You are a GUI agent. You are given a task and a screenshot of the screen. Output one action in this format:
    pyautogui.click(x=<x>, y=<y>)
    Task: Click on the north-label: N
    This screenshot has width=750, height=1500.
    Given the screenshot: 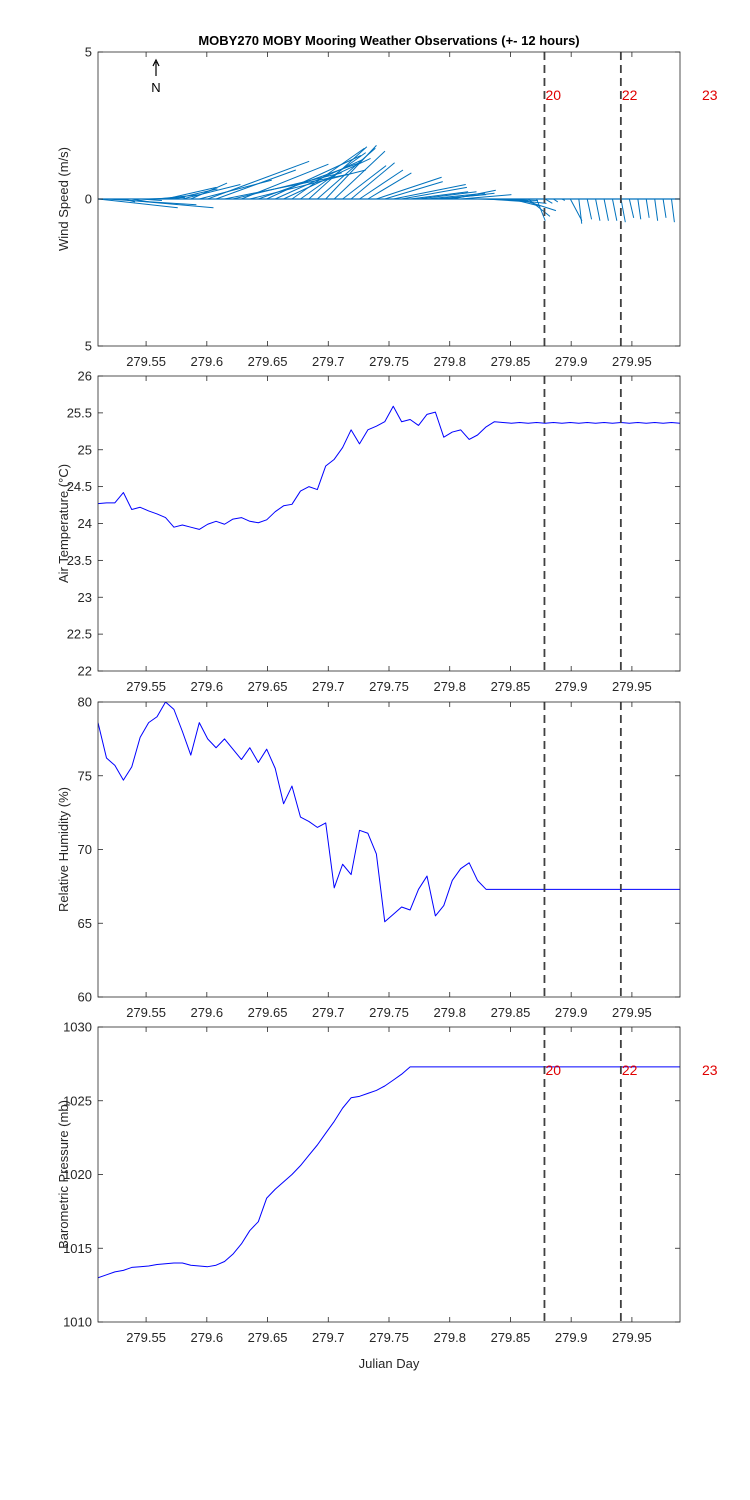 What is the action you would take?
    pyautogui.click(x=155, y=87)
    